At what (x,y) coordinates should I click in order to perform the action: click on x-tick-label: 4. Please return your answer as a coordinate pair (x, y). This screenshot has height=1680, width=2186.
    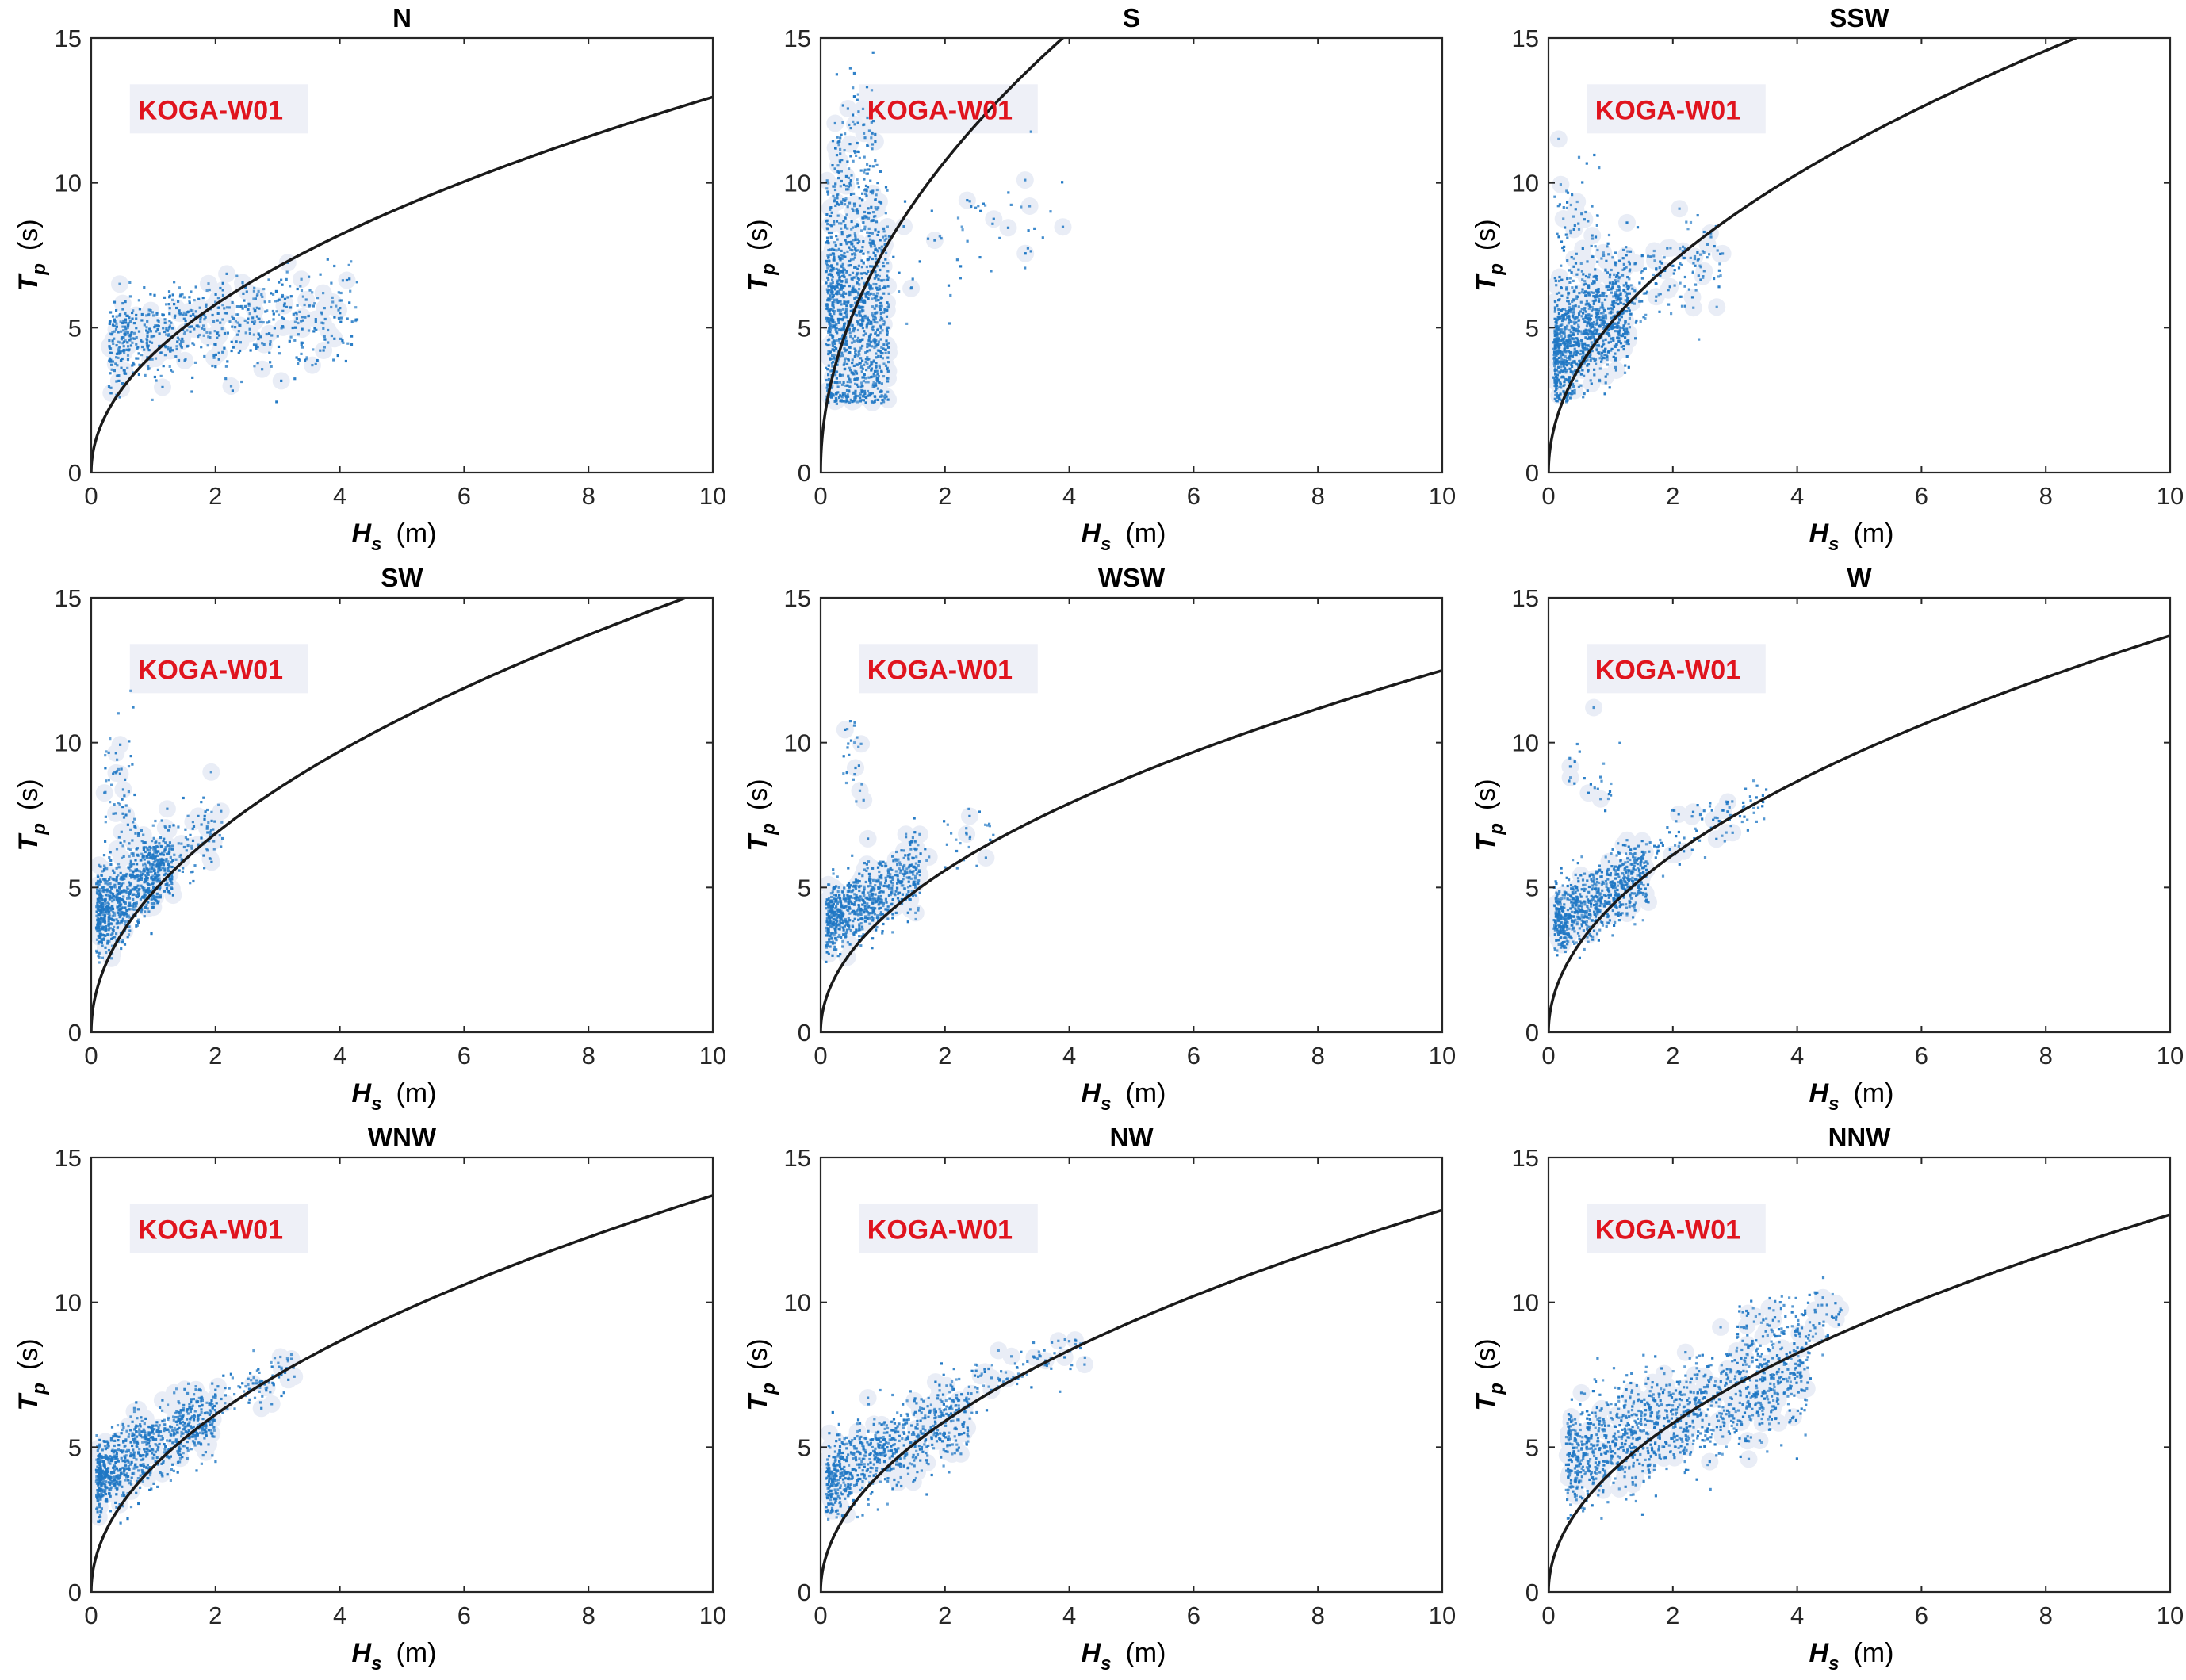
    Looking at the image, I should click on (1797, 496).